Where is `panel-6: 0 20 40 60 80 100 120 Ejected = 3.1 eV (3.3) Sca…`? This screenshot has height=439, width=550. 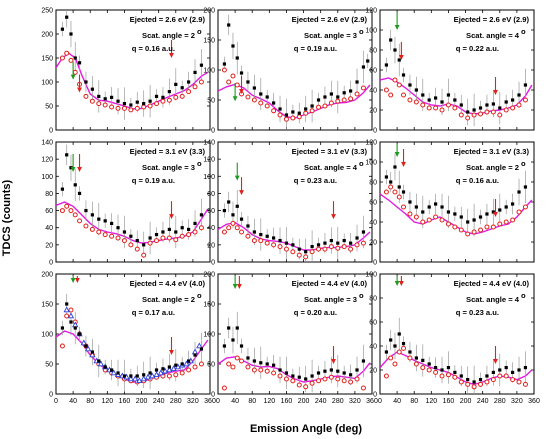 panel-6: 0 20 40 60 80 100 120 Ejected = 3.1 eV (3.3) Sca… is located at coordinates (450, 203).